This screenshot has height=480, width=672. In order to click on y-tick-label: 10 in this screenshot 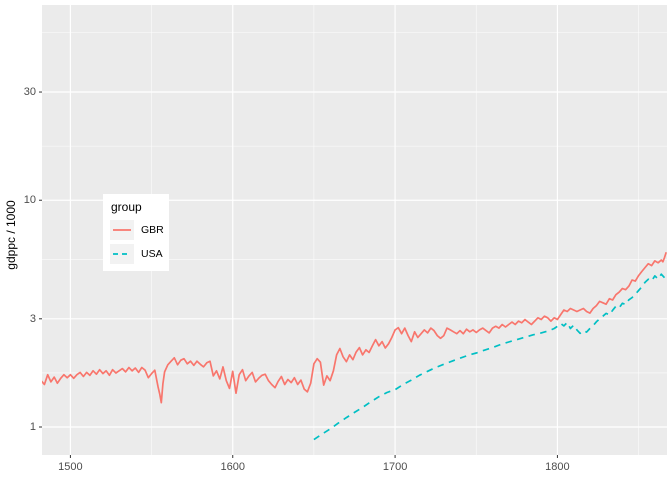, I will do `click(29, 200)`.